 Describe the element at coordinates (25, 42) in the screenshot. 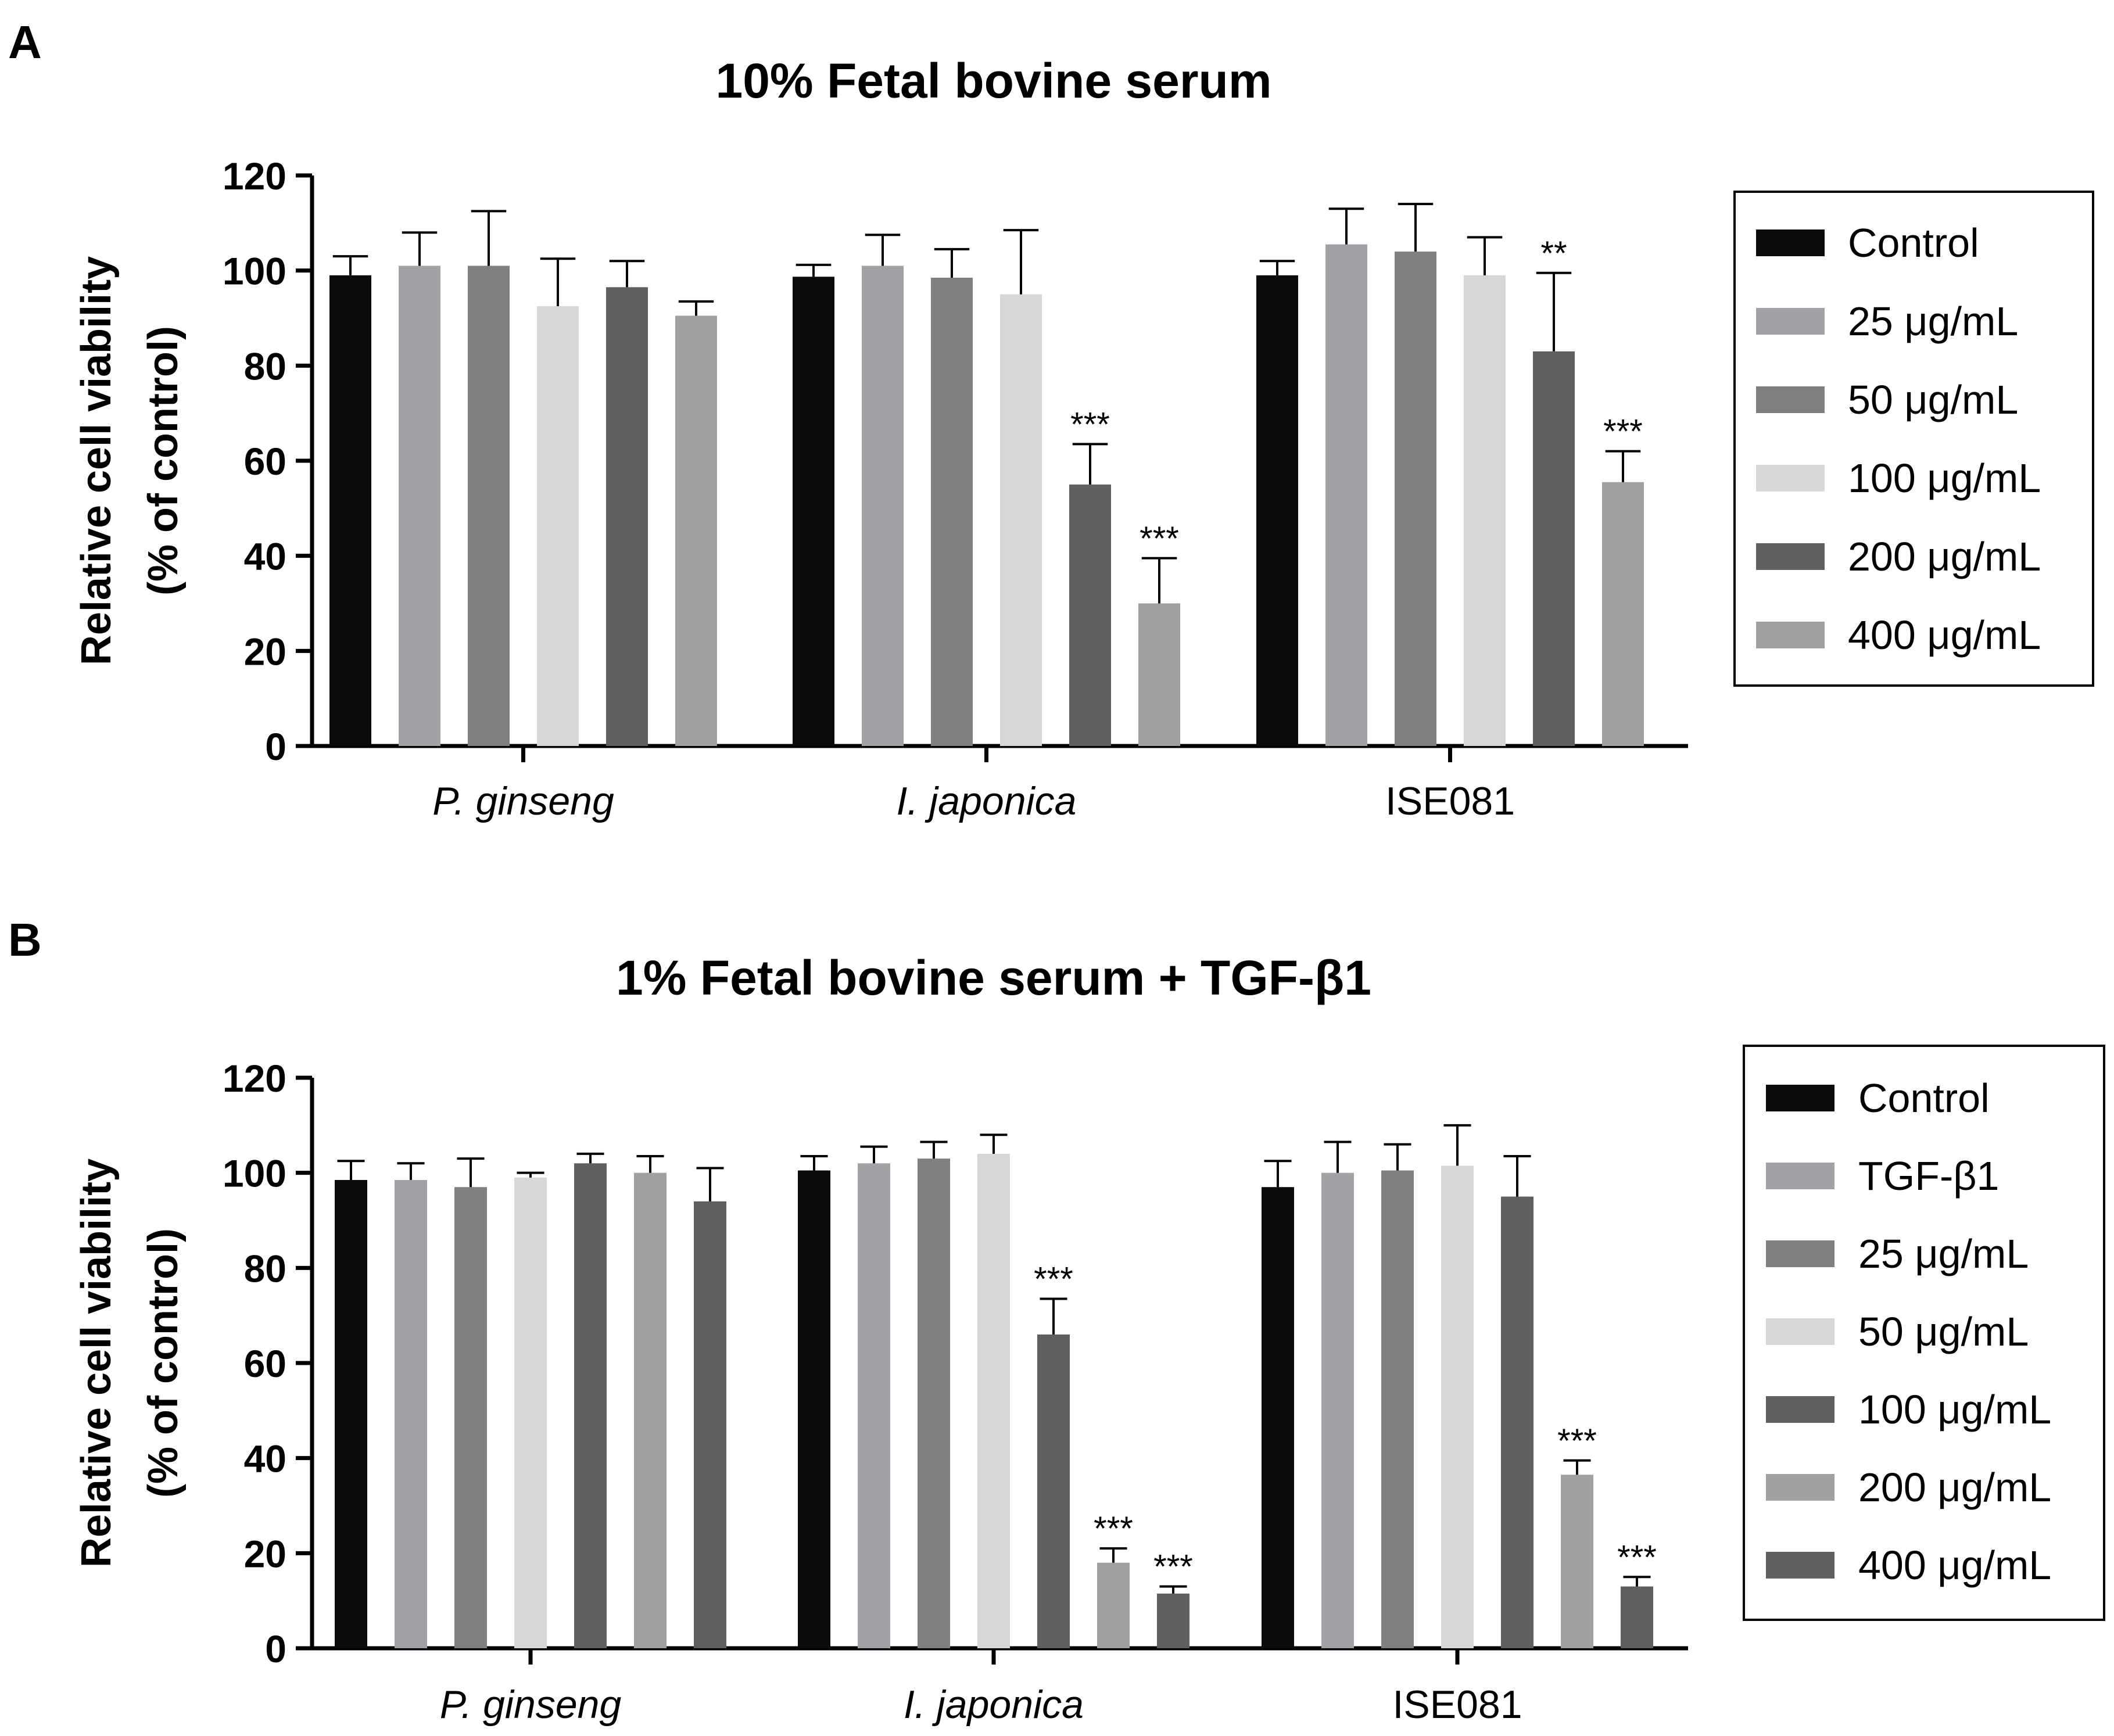

I see `panel-label: A` at that location.